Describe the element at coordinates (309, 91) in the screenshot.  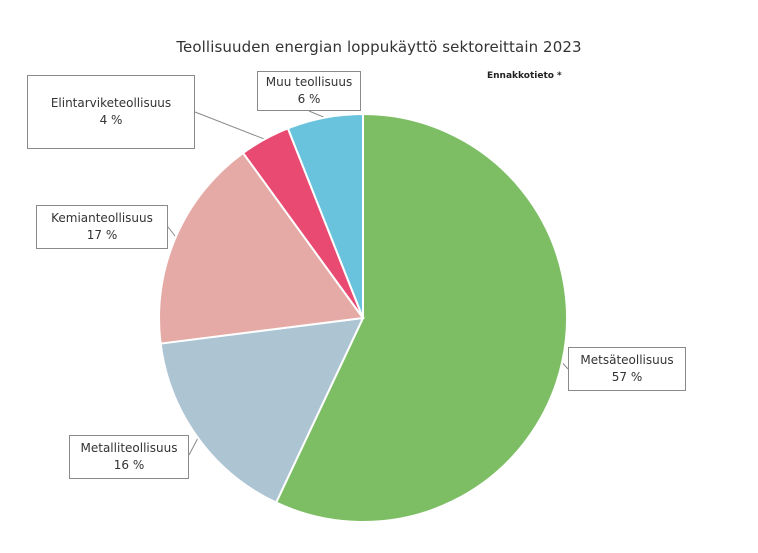
I see `slice-callout-5: Muu teollisuus 6 %` at that location.